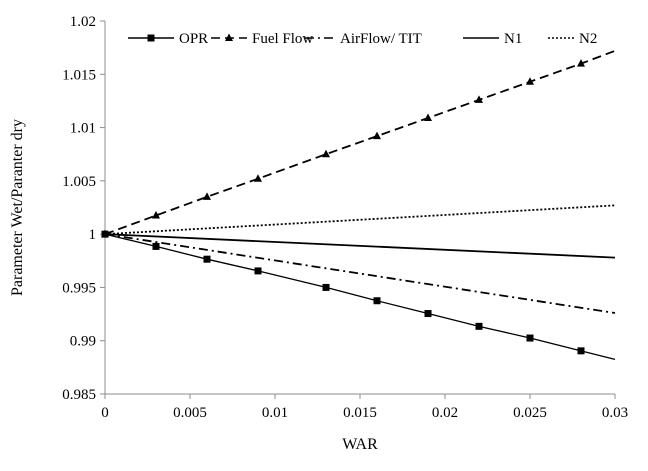 This screenshot has width=648, height=471. What do you see at coordinates (83, 129) in the screenshot?
I see `y-tick-label: 1.01` at bounding box center [83, 129].